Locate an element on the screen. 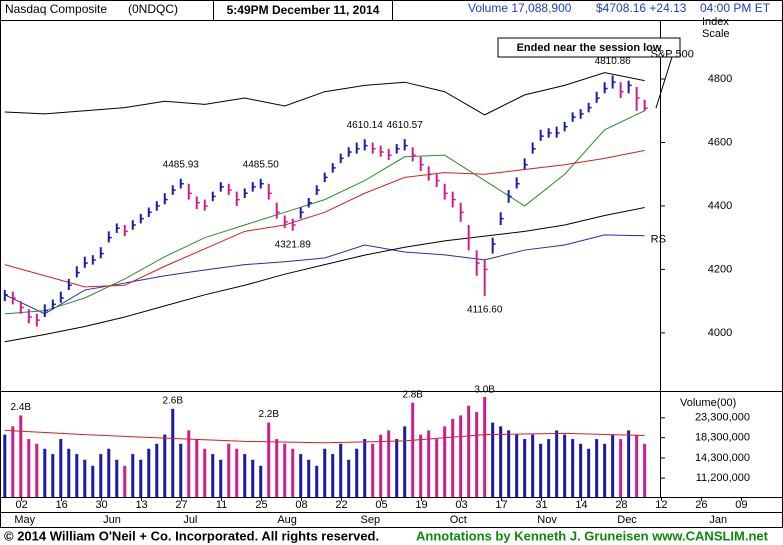 This screenshot has width=783, height=545. y-tick-label: 4400 is located at coordinates (720, 206).